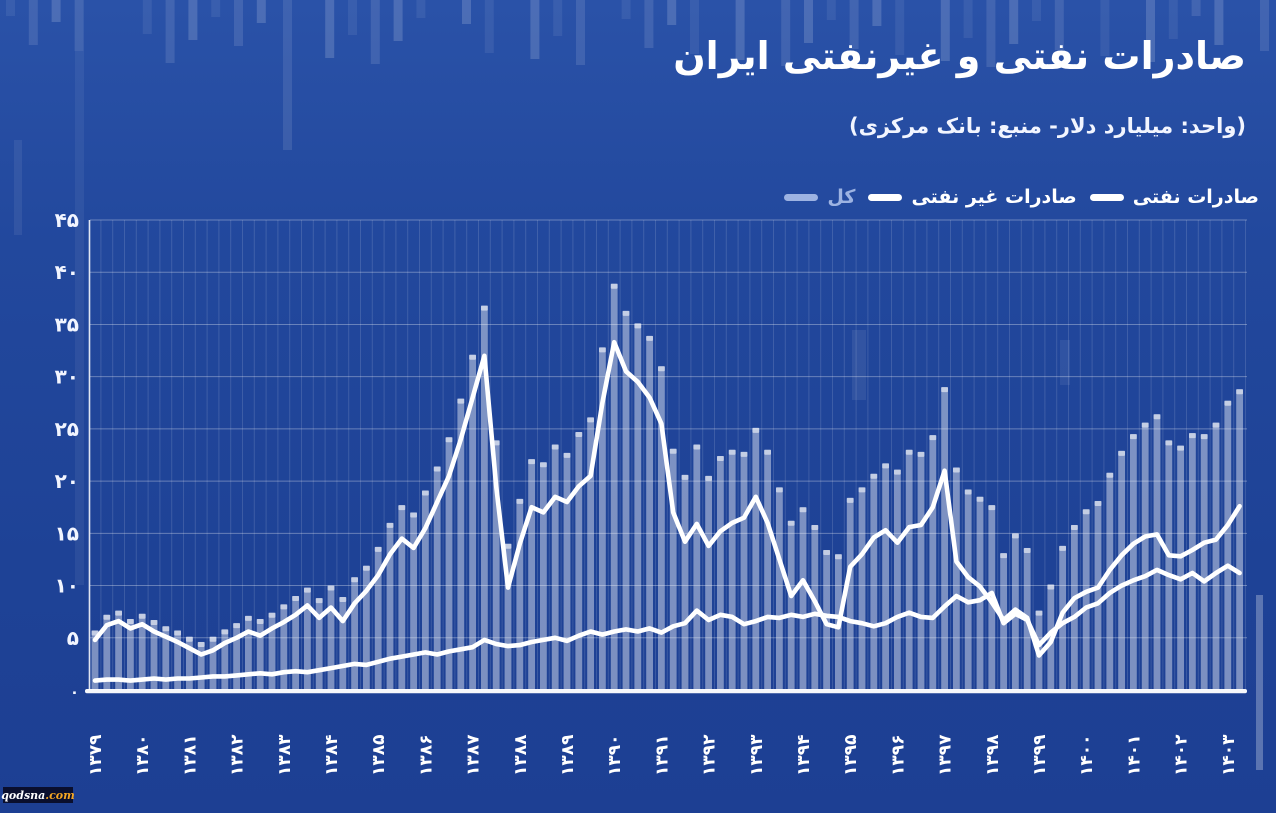  What do you see at coordinates (238, 755) in the screenshot?
I see `x-axis-year-label: ۱۳۸۲` at bounding box center [238, 755].